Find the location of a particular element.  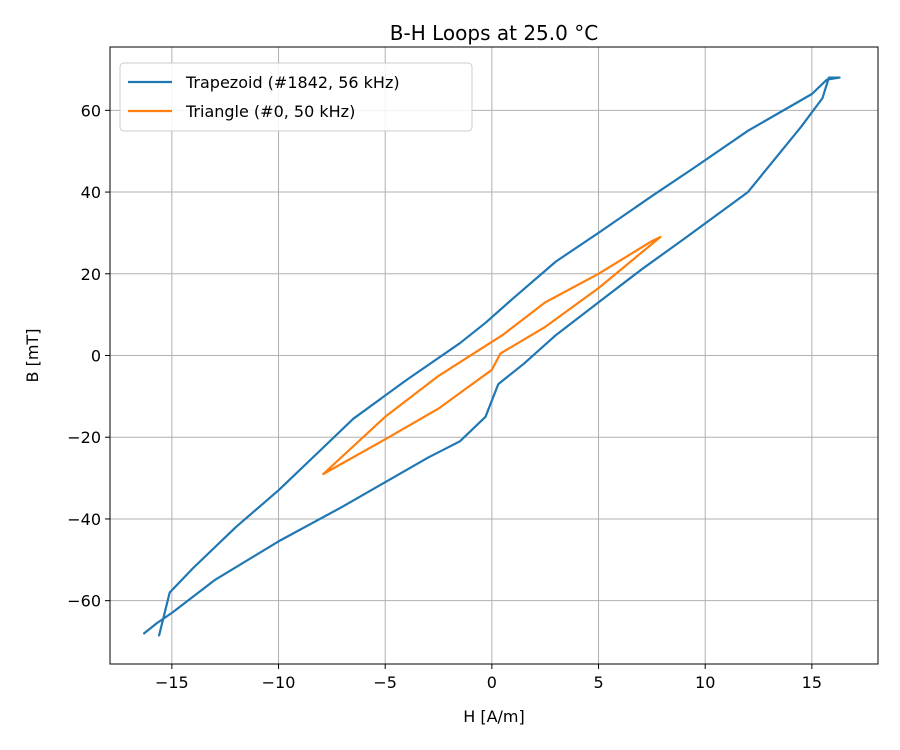

chart-title: B-H Loops at 25.0 °C is located at coordinates (494, 33).